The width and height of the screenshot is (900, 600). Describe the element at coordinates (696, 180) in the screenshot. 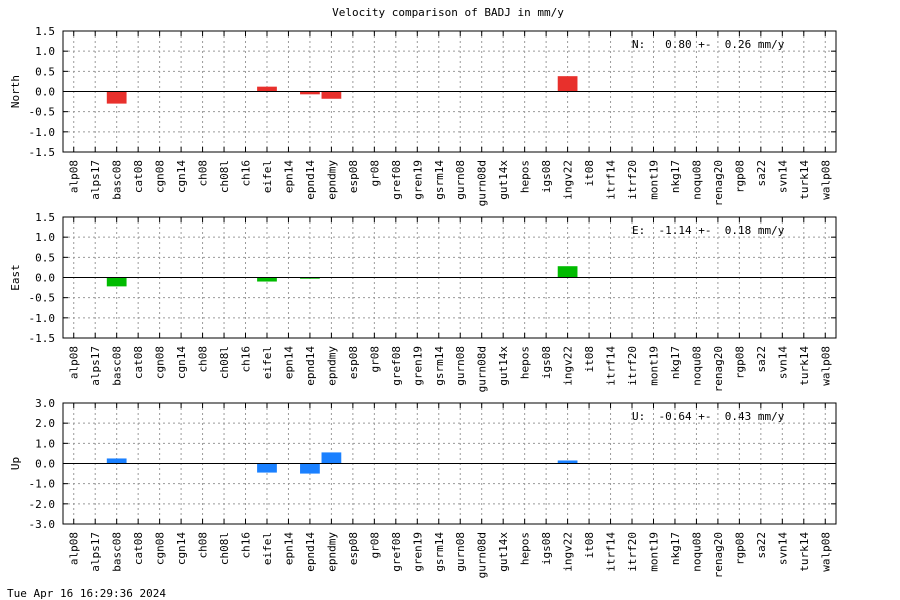

I see `x-tick-label: noqu08` at that location.